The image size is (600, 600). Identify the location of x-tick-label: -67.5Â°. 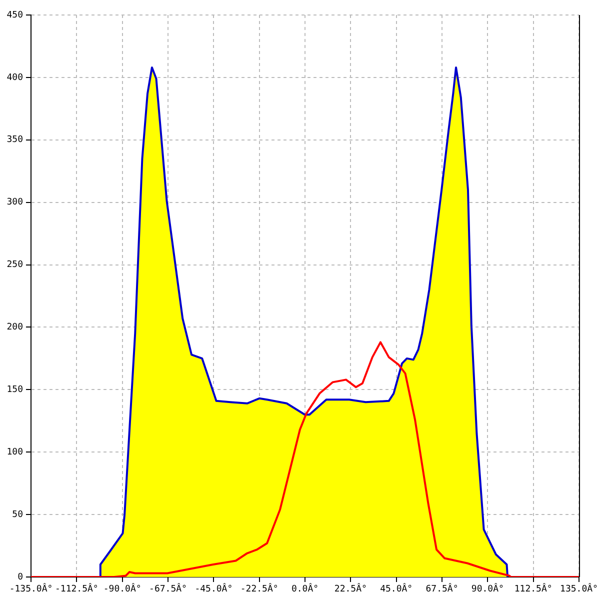
(168, 588).